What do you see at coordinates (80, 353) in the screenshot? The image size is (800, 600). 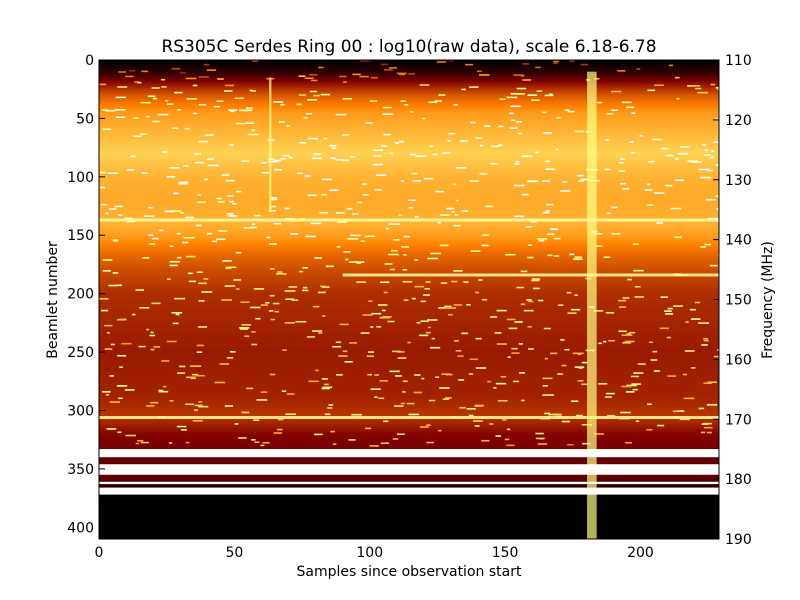 I see `y-tick-label: 250` at bounding box center [80, 353].